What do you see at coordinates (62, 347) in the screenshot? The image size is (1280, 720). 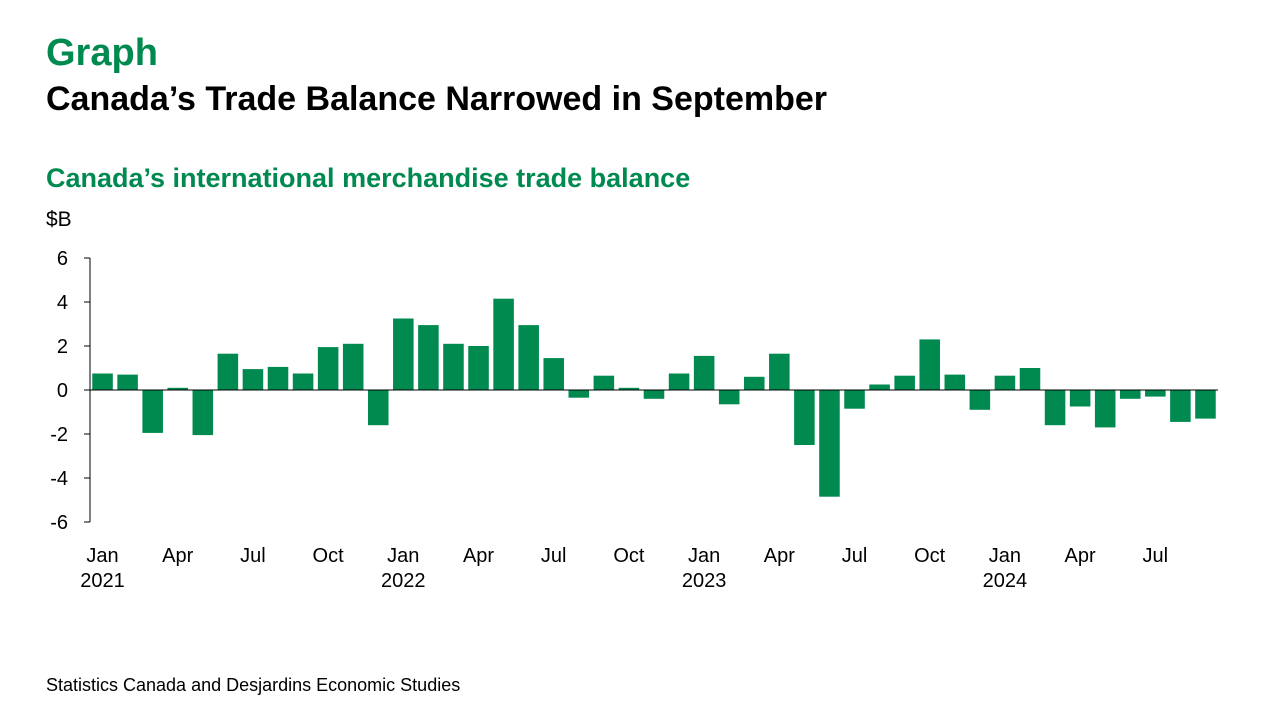 I see `y-tick-label: 2` at bounding box center [62, 347].